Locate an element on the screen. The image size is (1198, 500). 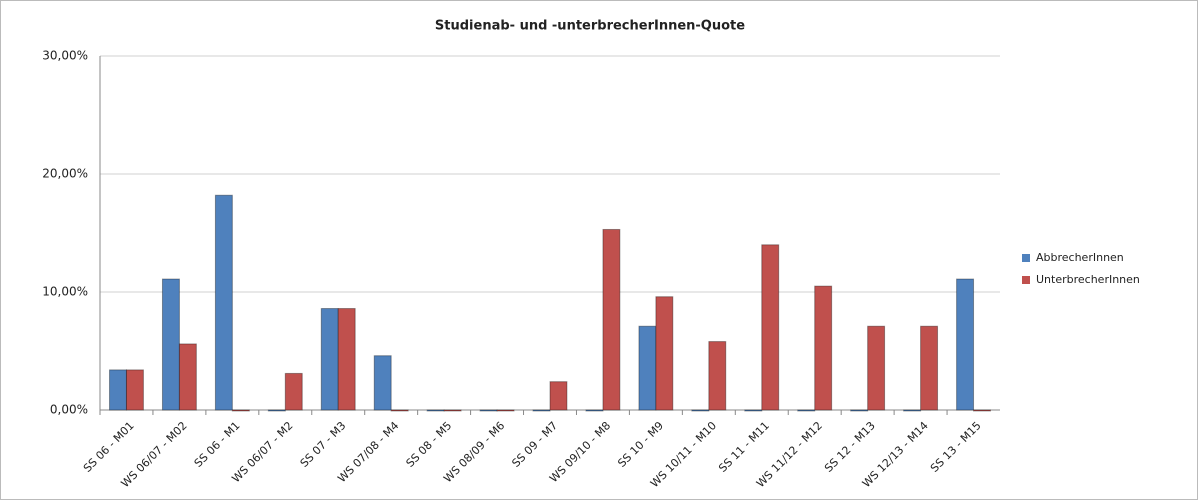
legend-label: UnterbrecherInnen is located at coordinates (1088, 279).